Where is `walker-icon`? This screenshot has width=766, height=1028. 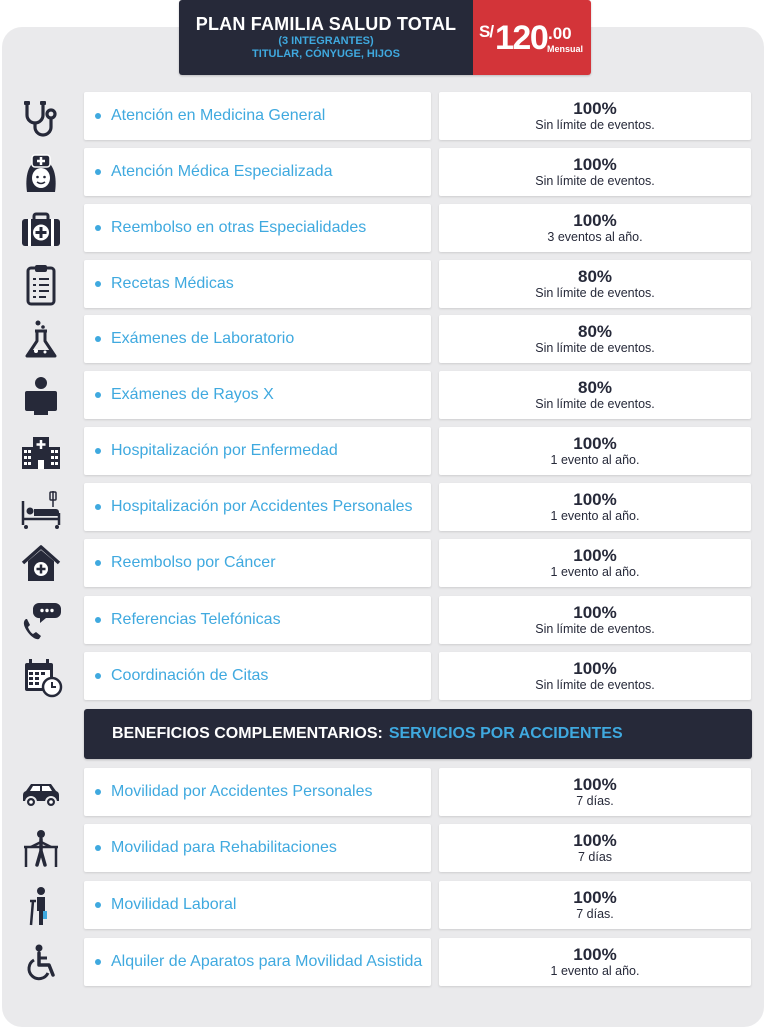 walker-icon is located at coordinates (41, 849).